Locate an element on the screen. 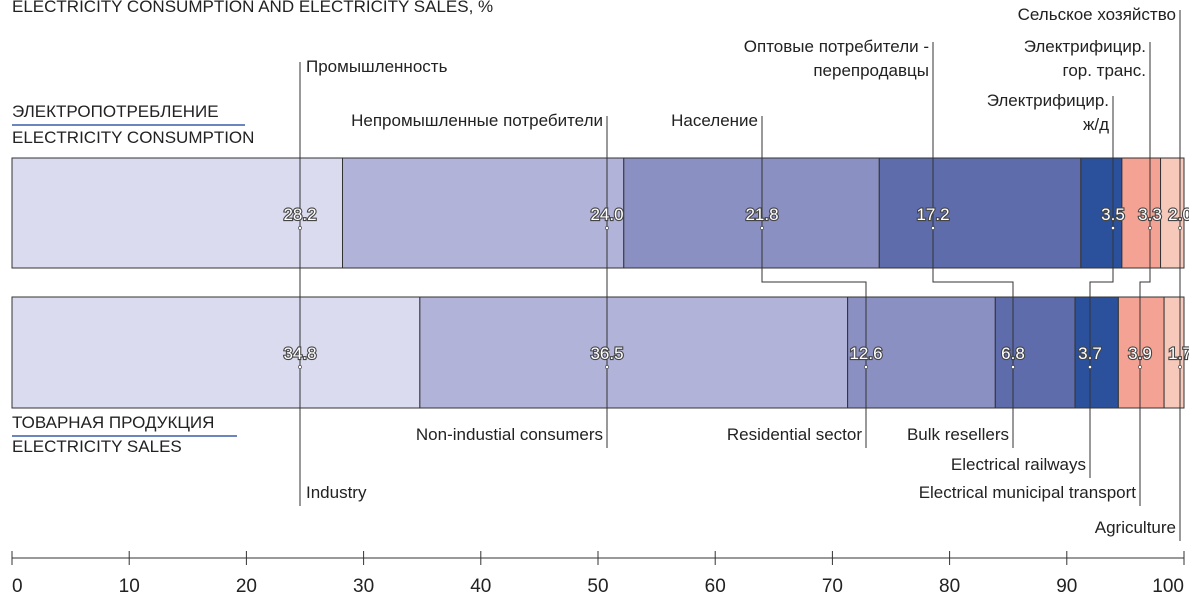  value-label: 3.7 is located at coordinates (1090, 353).